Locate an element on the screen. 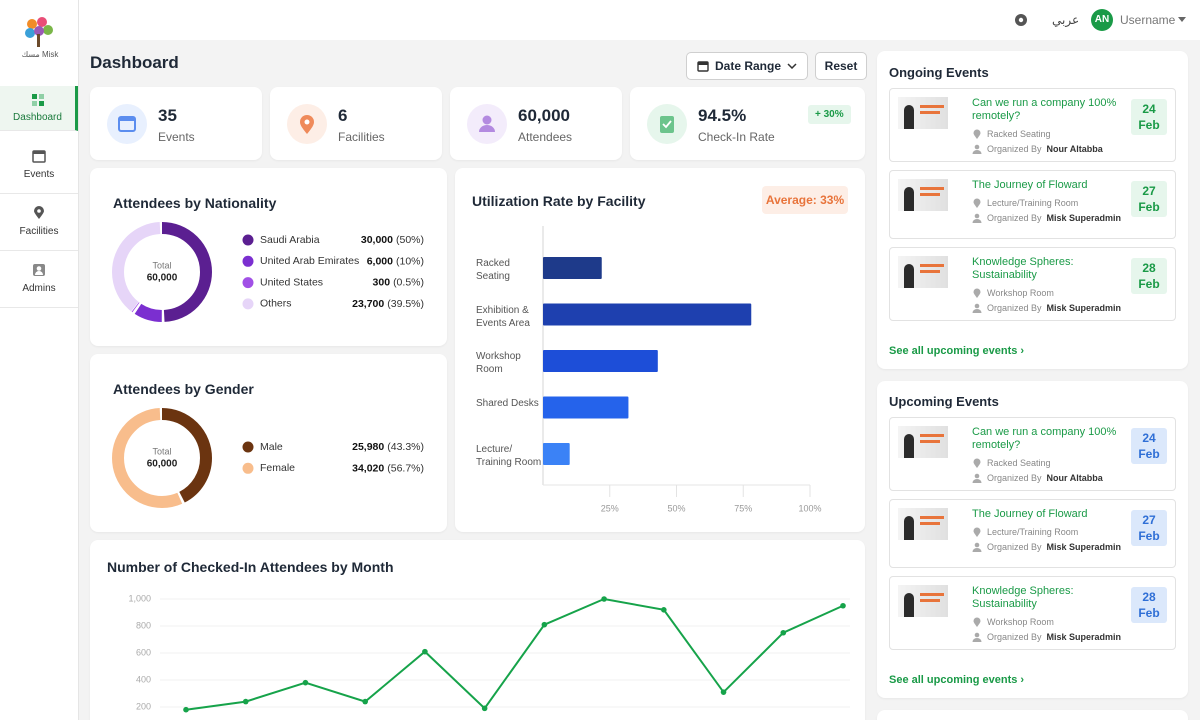 Image resolution: width=1200 pixels, height=720 pixels. logo is located at coordinates (39, 32).